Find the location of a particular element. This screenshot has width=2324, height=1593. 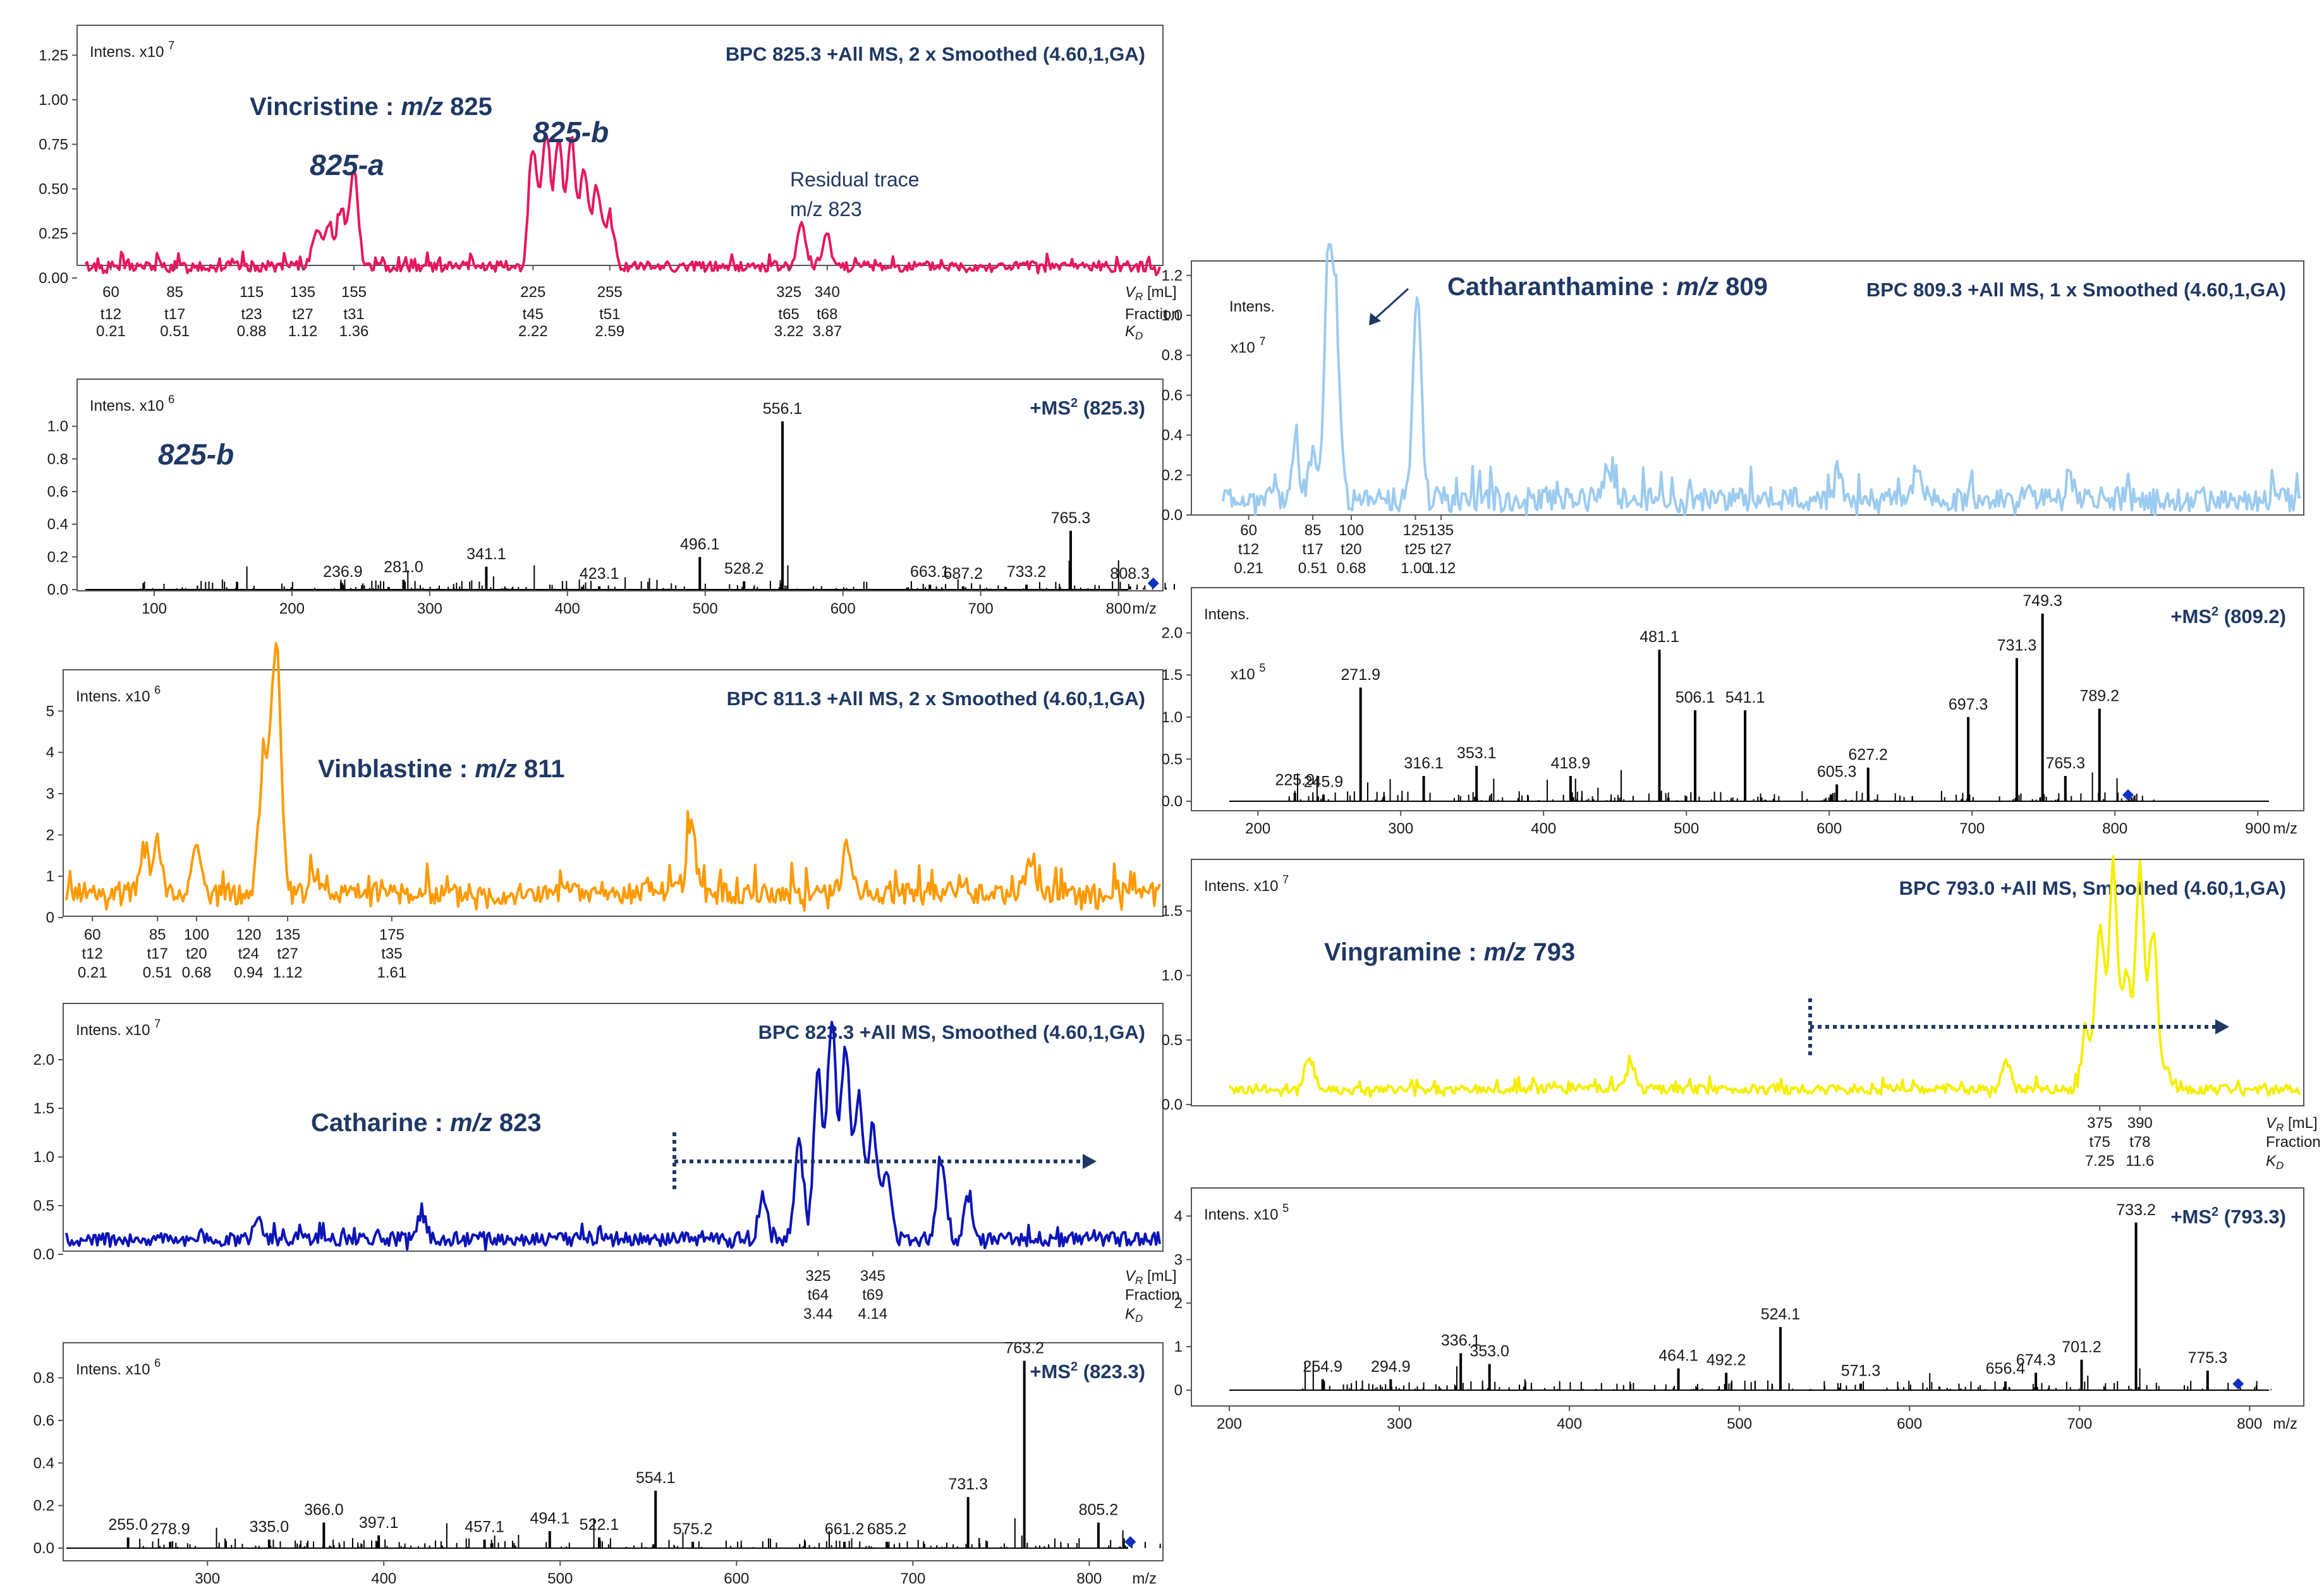

title-text: (793.3) is located at coordinates (2252, 1217).